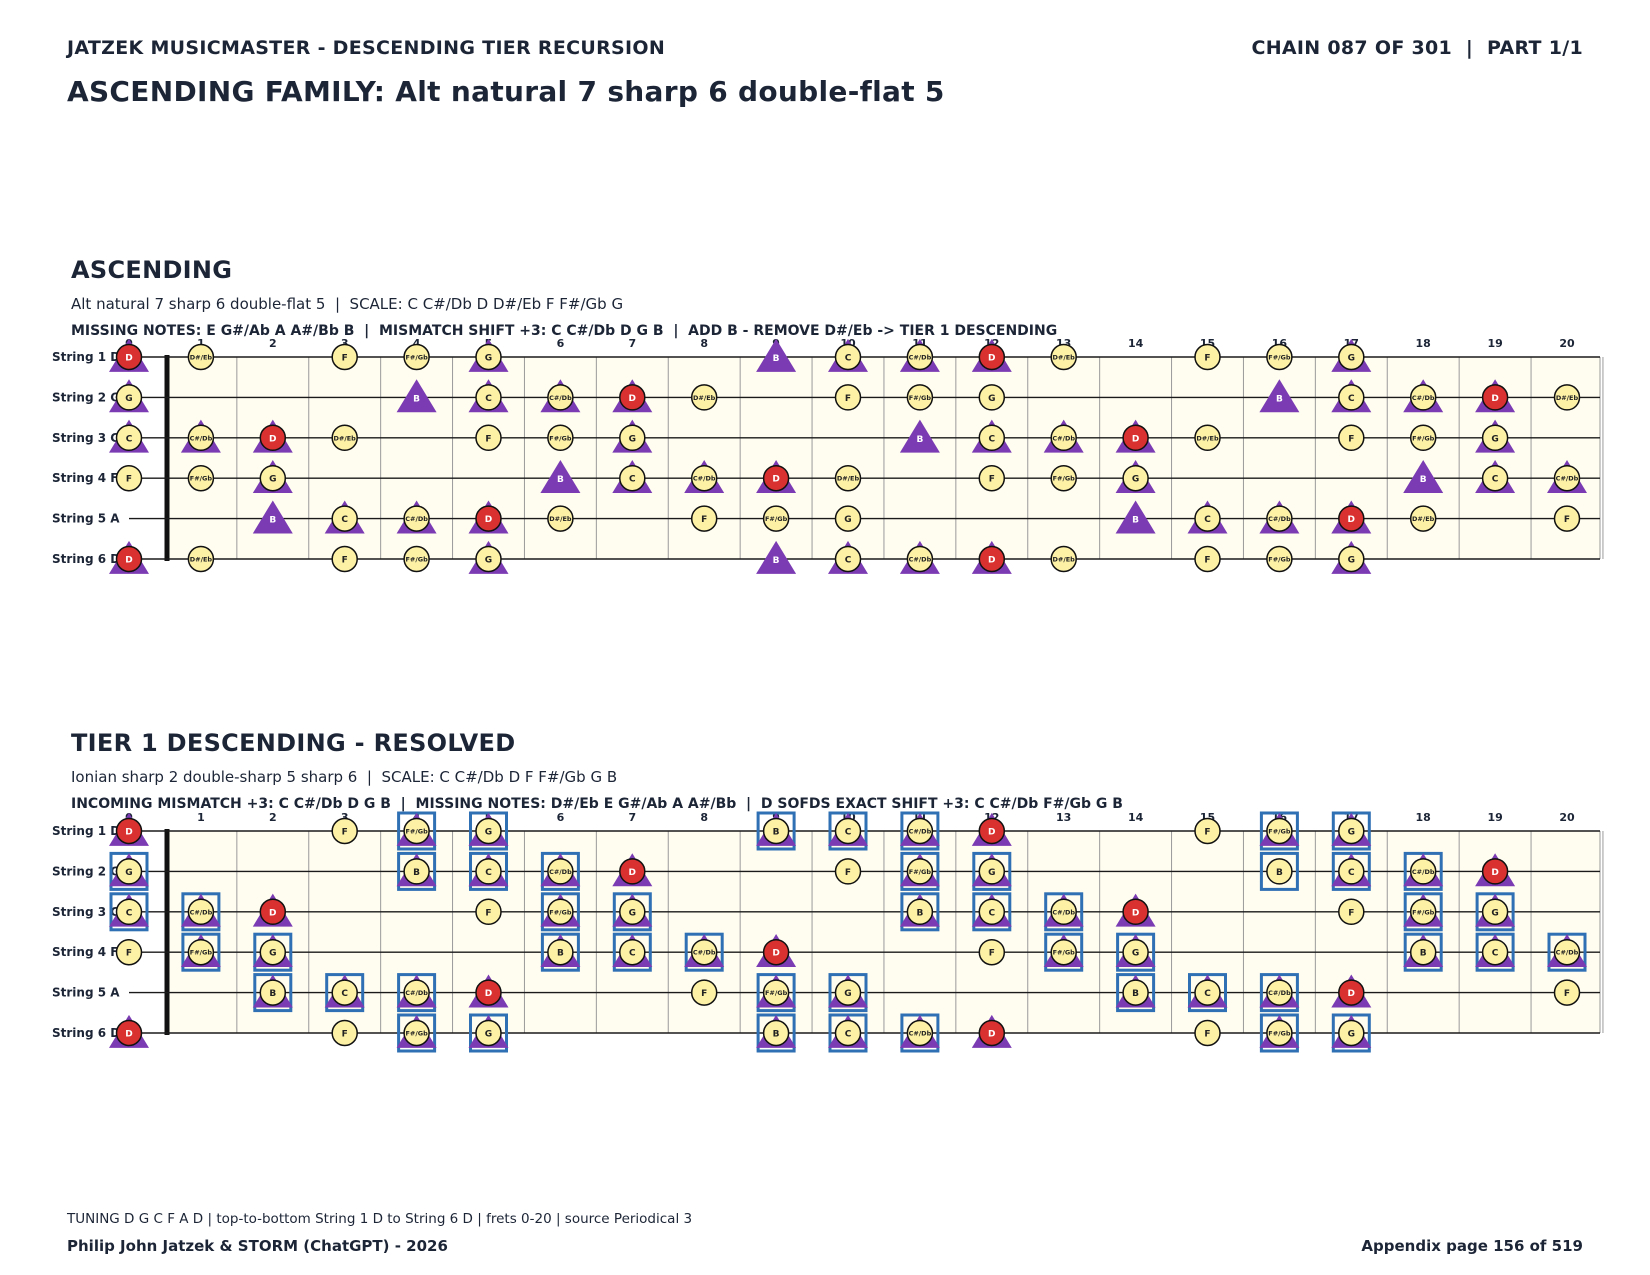 This screenshot has width=1650, height=1275. Describe the element at coordinates (704, 817) in the screenshot. I see `fret-number: 8` at that location.